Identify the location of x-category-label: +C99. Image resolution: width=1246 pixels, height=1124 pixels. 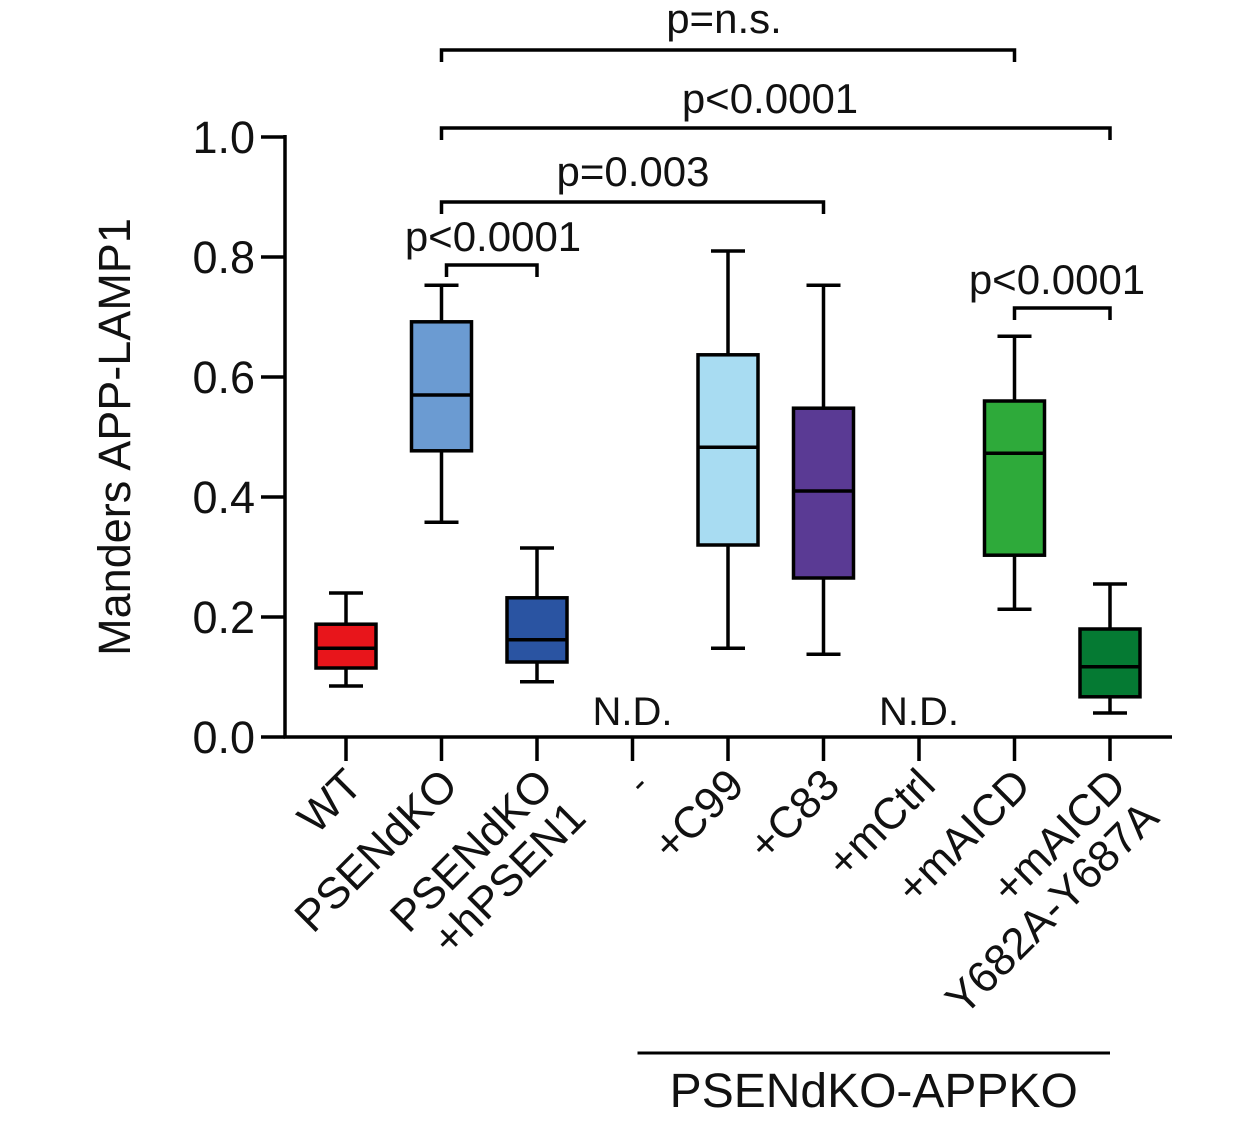
(699, 815).